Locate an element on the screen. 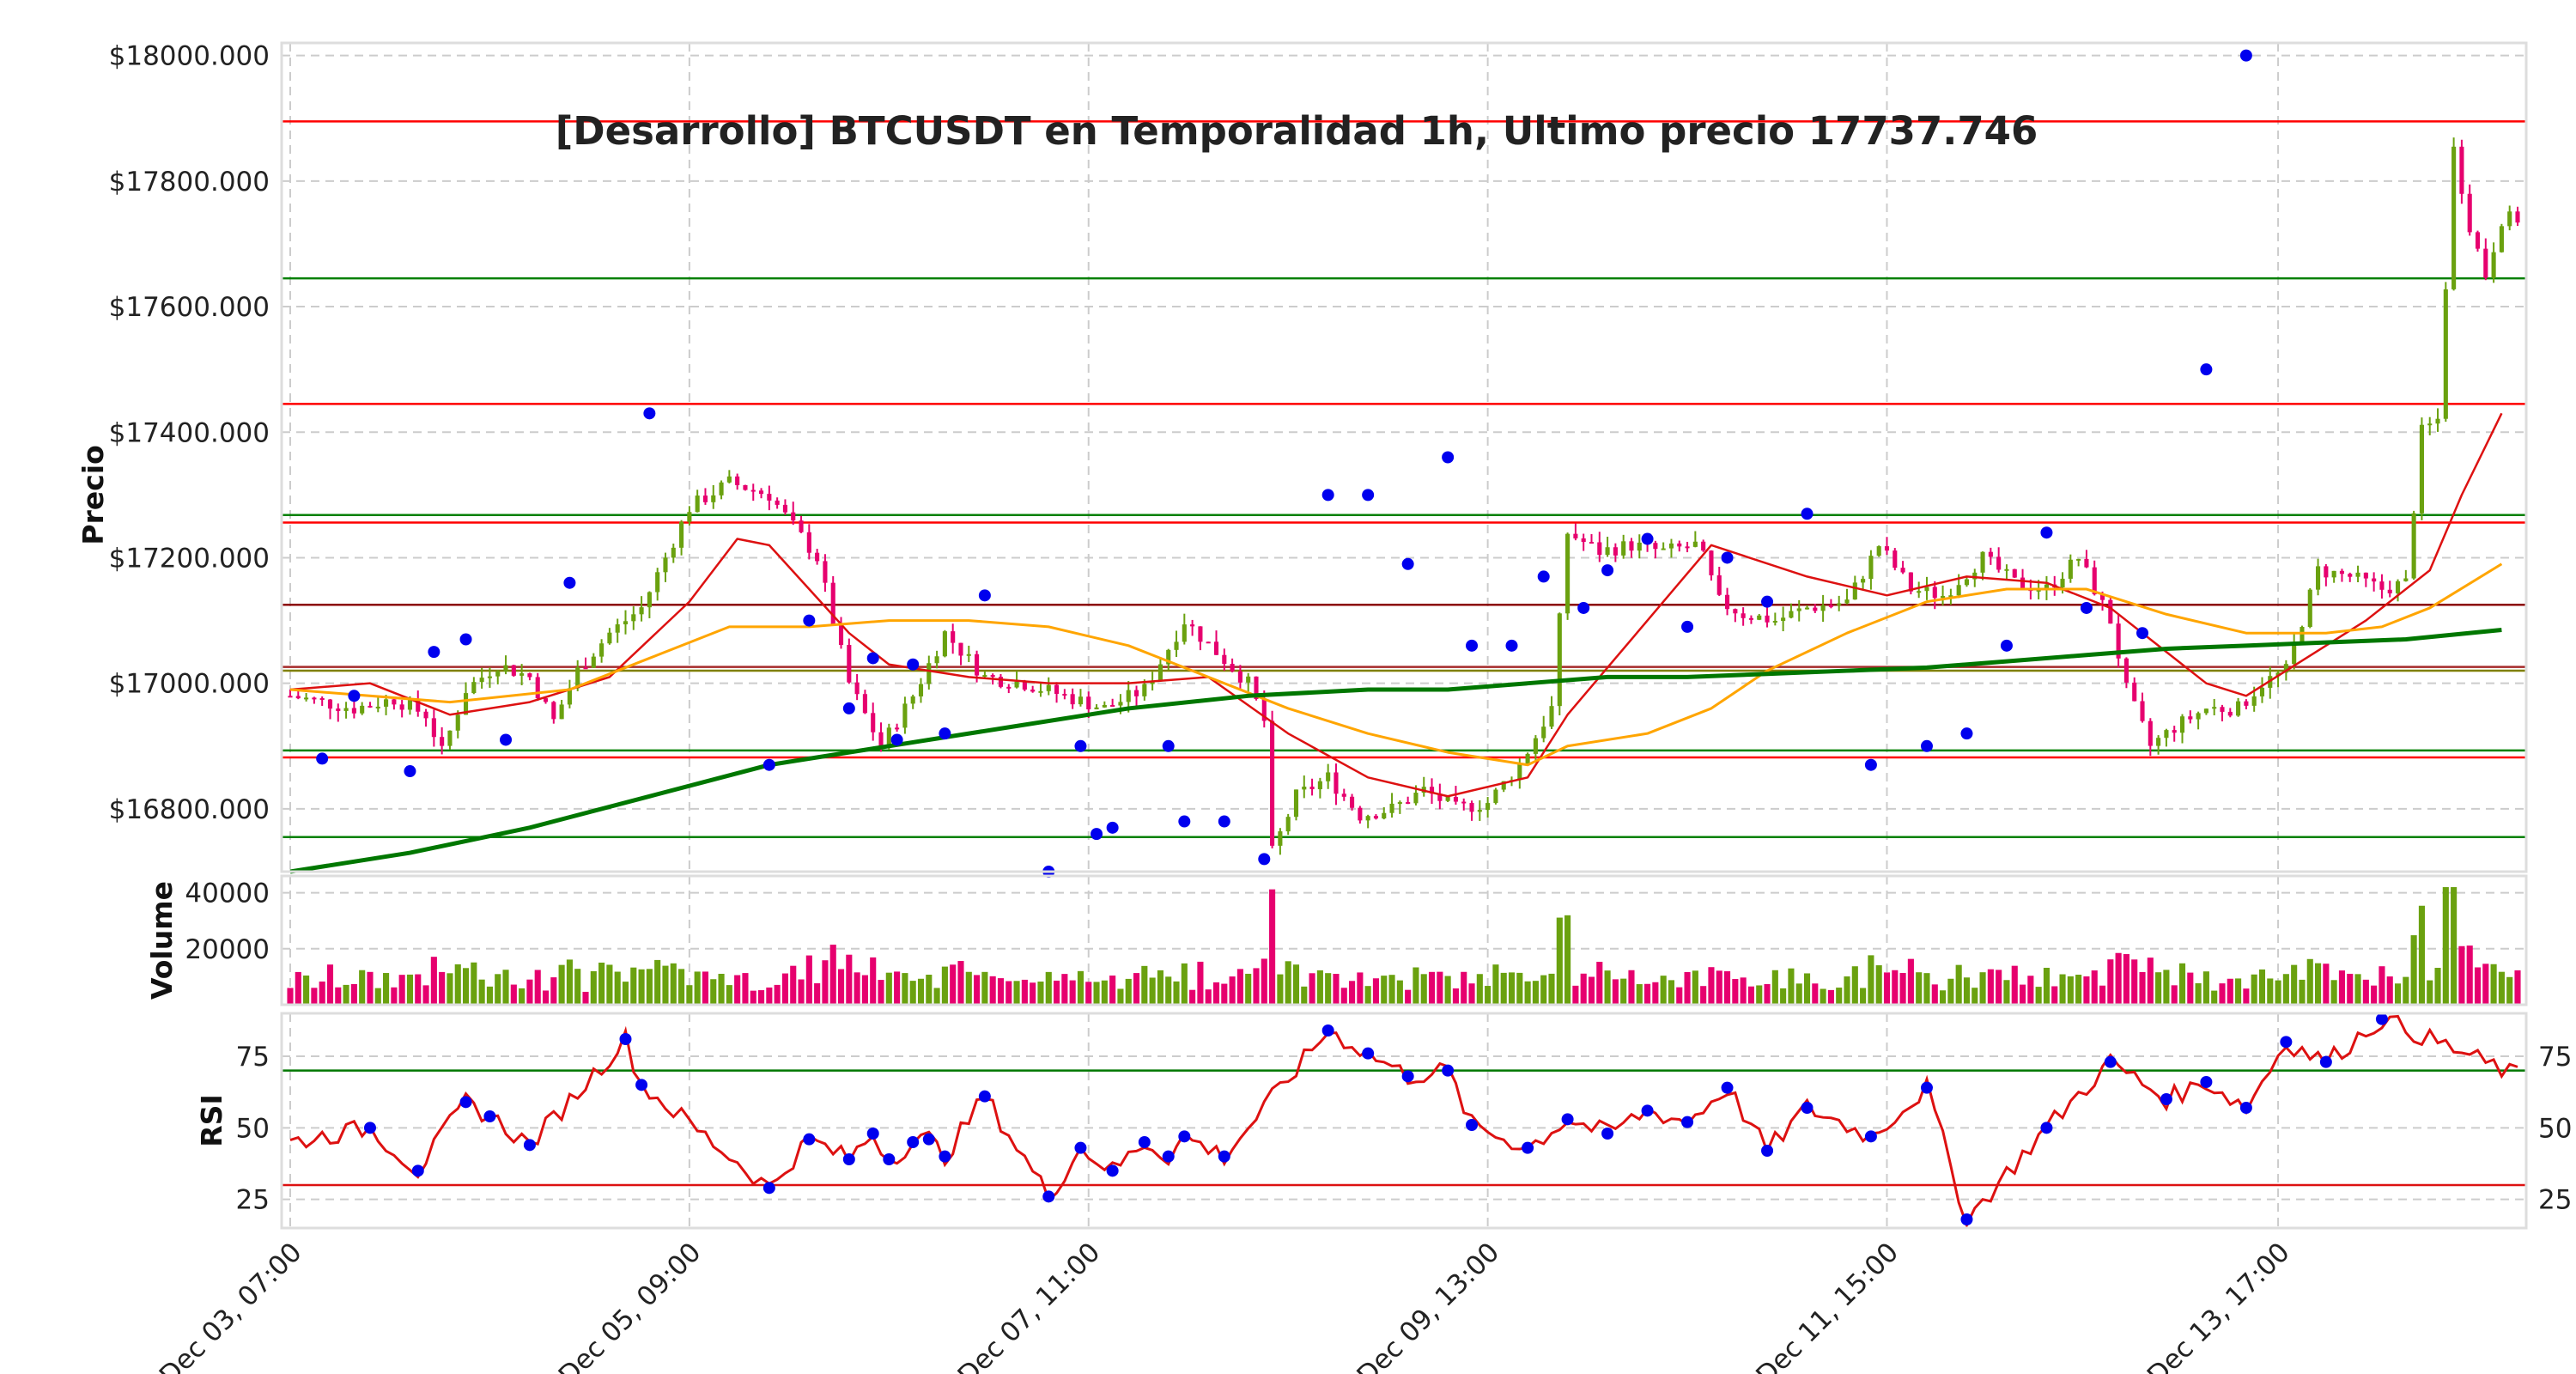 The width and height of the screenshot is (2576, 1374). rsi-tick-label-right: 50 is located at coordinates (2555, 1128).